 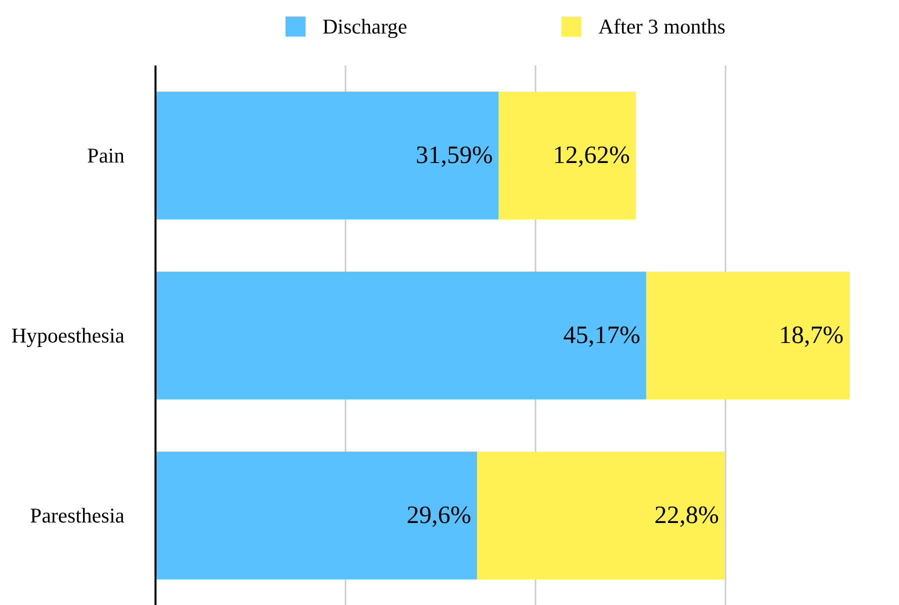 I want to click on y-tick-label: Pain, so click(x=106, y=156).